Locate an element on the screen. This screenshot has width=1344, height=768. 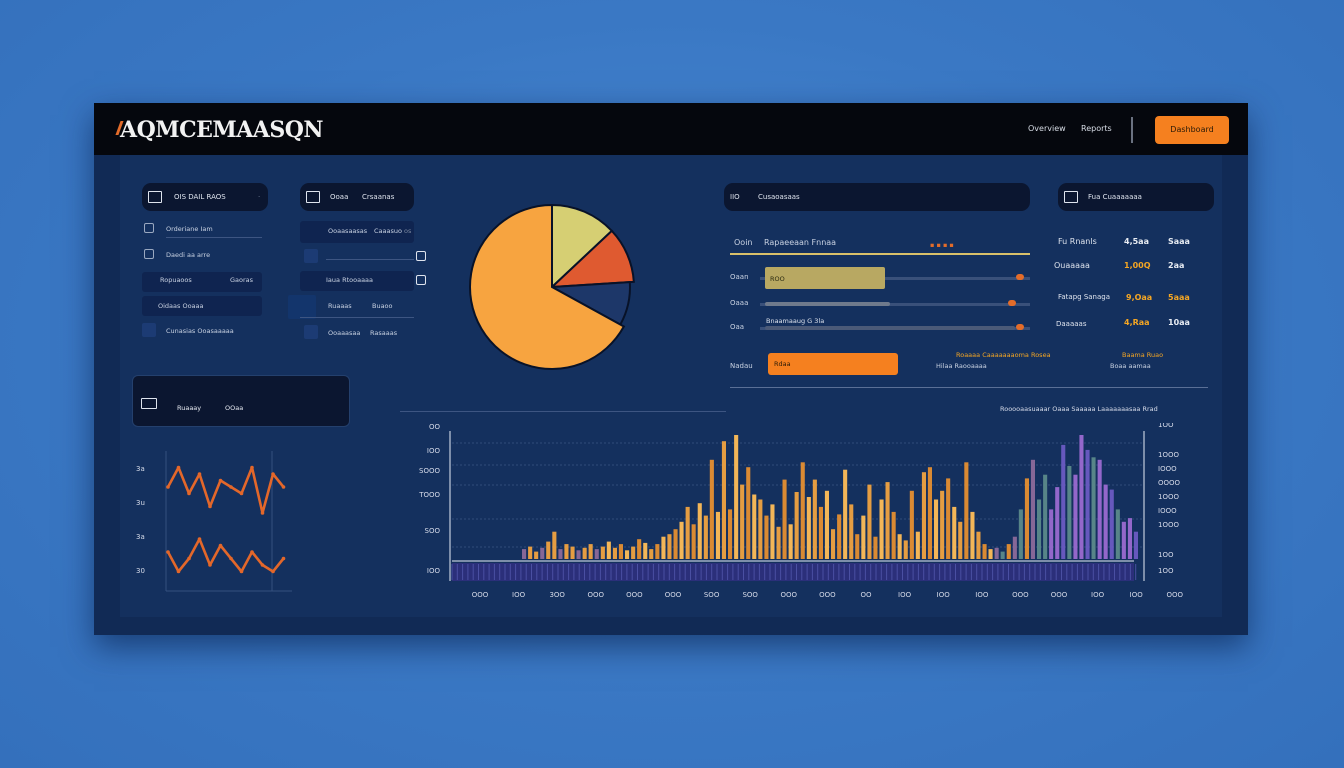
card2-row-2-bg is located at coordinates (357, 281).